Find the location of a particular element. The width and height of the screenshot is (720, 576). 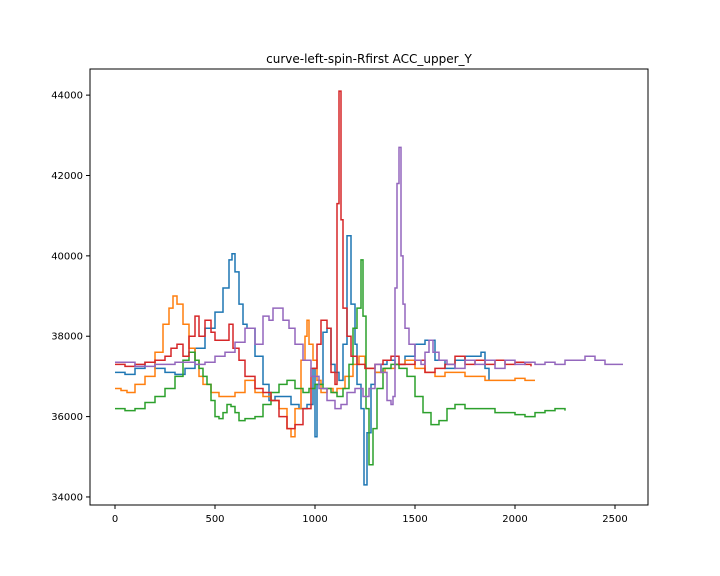

x-tick-label: 0 is located at coordinates (115, 519).